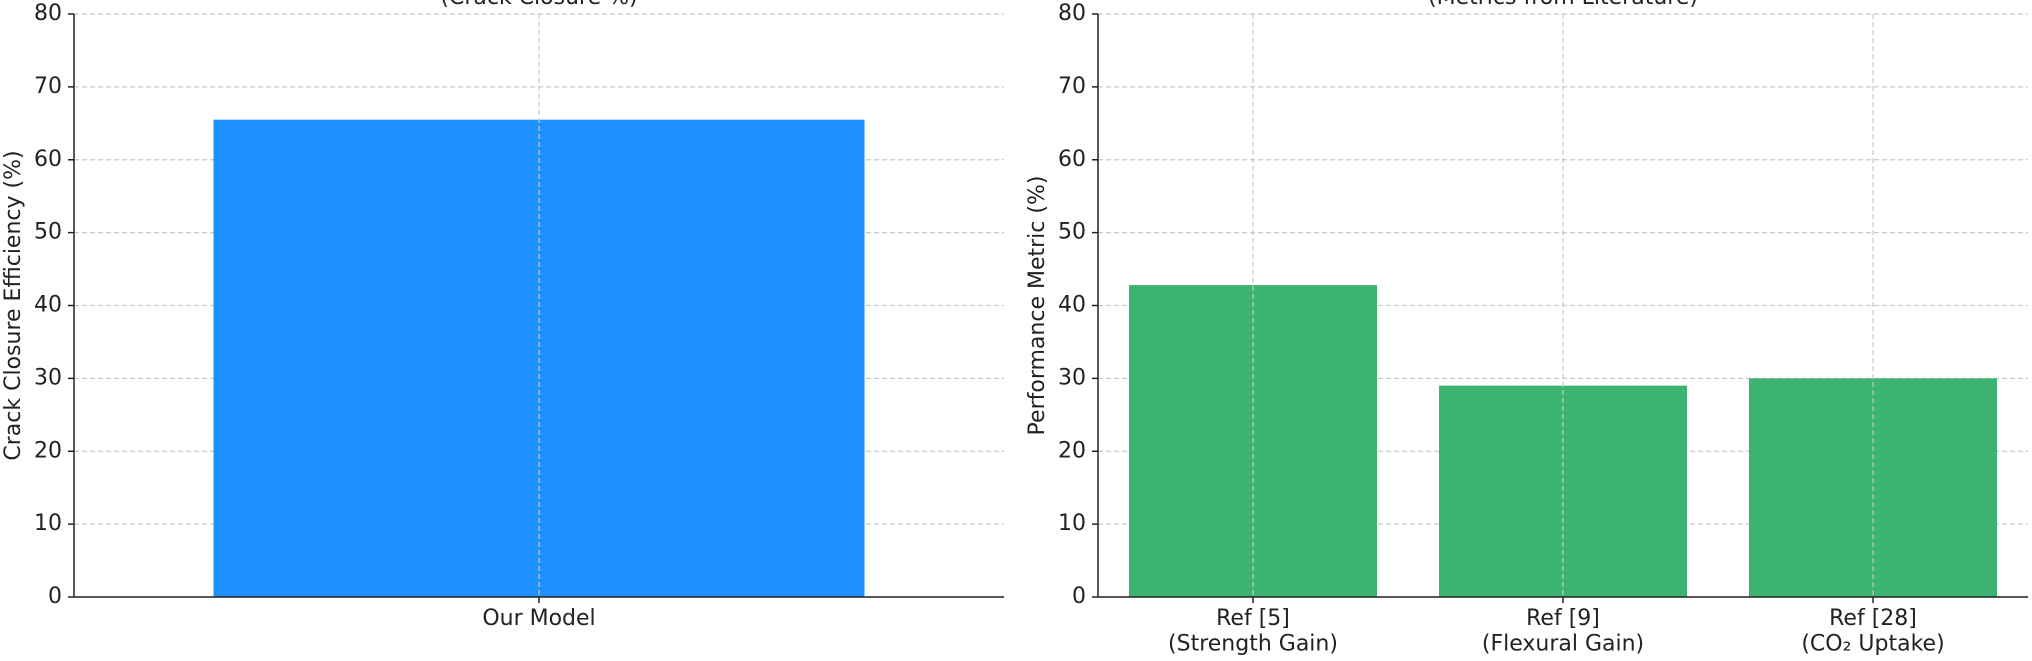 This screenshot has height=661, width=2032. I want to click on x-tick-label: Ref [28] (CO₂ Uptake), so click(1872, 631).